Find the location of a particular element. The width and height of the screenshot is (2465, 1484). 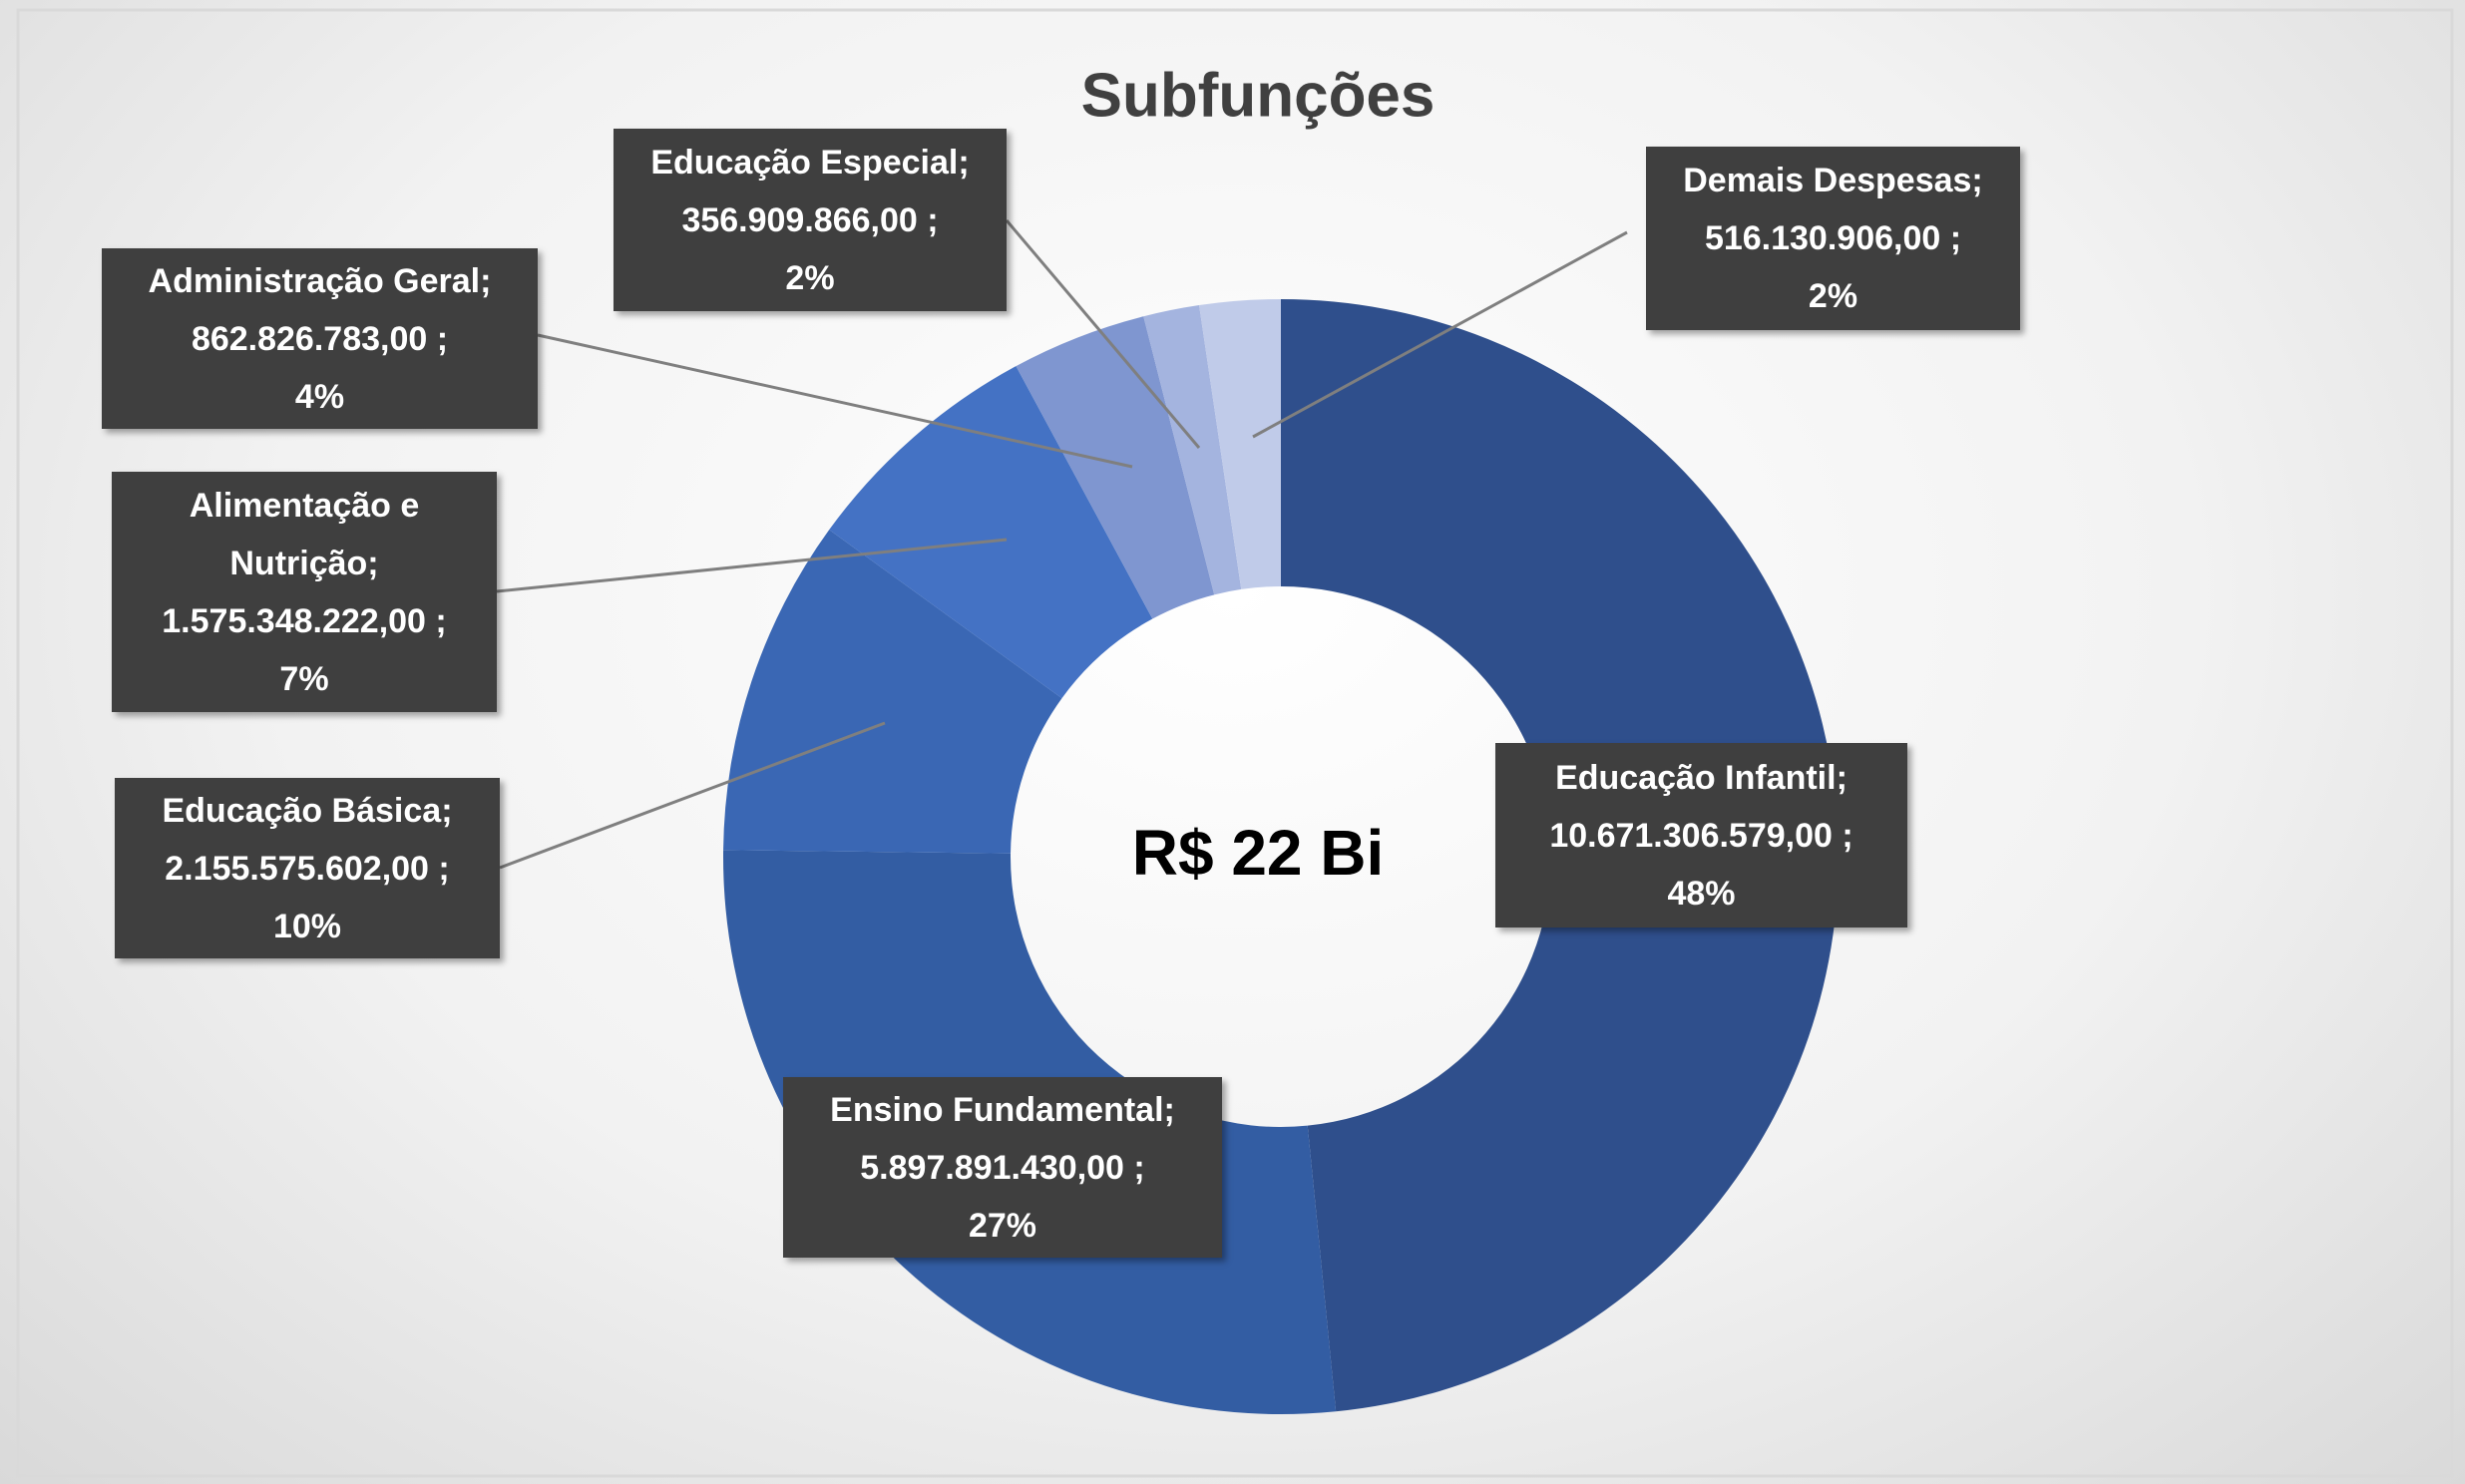

label-value: 862.826.783,00 ; is located at coordinates (320, 338).